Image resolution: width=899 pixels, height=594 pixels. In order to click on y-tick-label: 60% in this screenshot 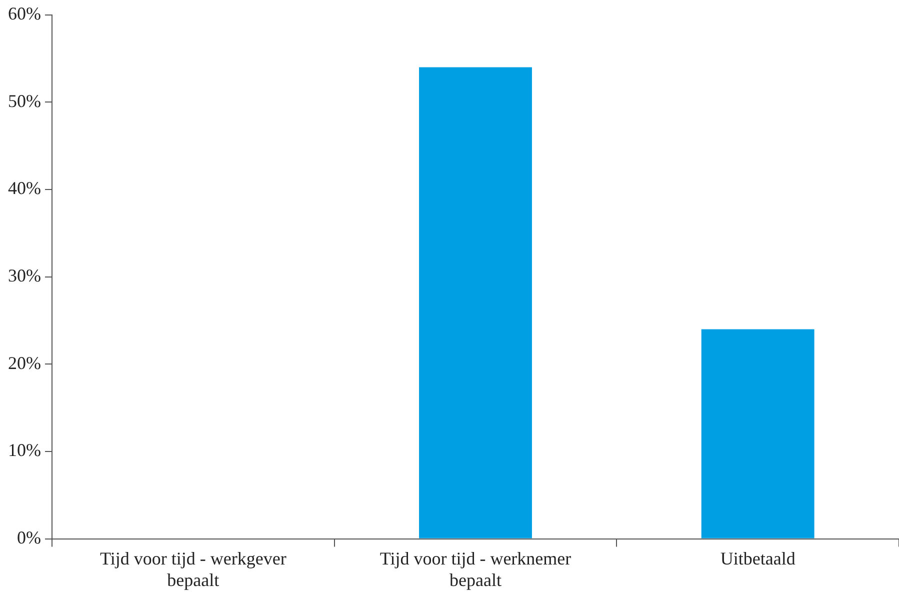, I will do `click(24, 14)`.